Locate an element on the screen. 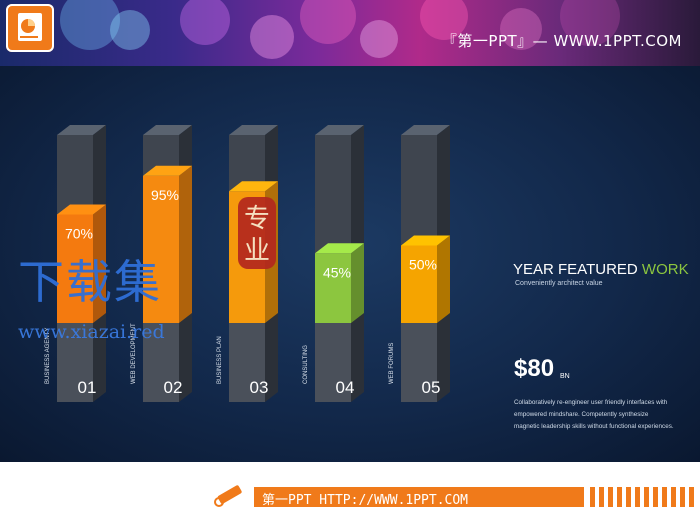  side-title-accent: WORK is located at coordinates (665, 269).